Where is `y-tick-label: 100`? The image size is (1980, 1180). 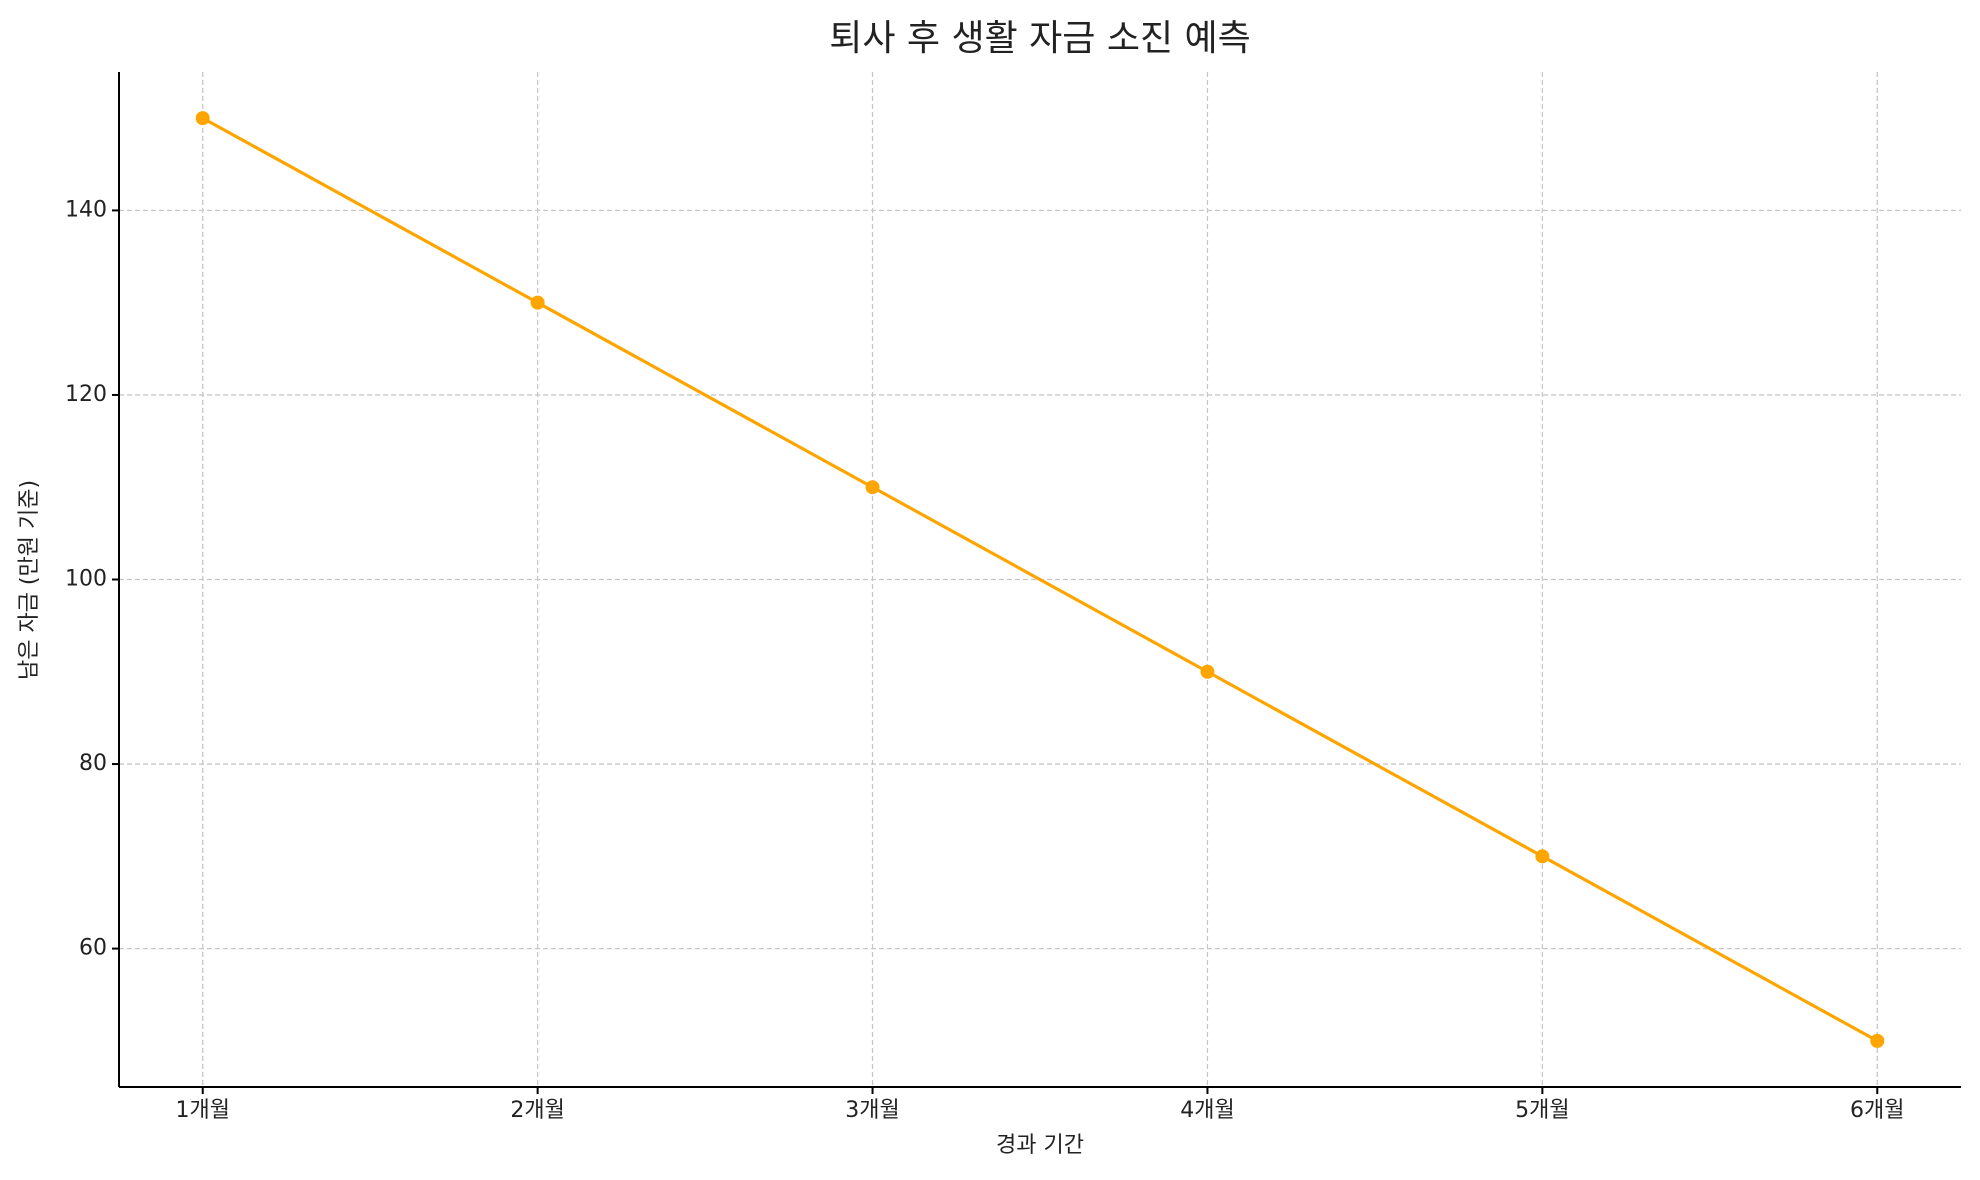 y-tick-label: 100 is located at coordinates (86, 579).